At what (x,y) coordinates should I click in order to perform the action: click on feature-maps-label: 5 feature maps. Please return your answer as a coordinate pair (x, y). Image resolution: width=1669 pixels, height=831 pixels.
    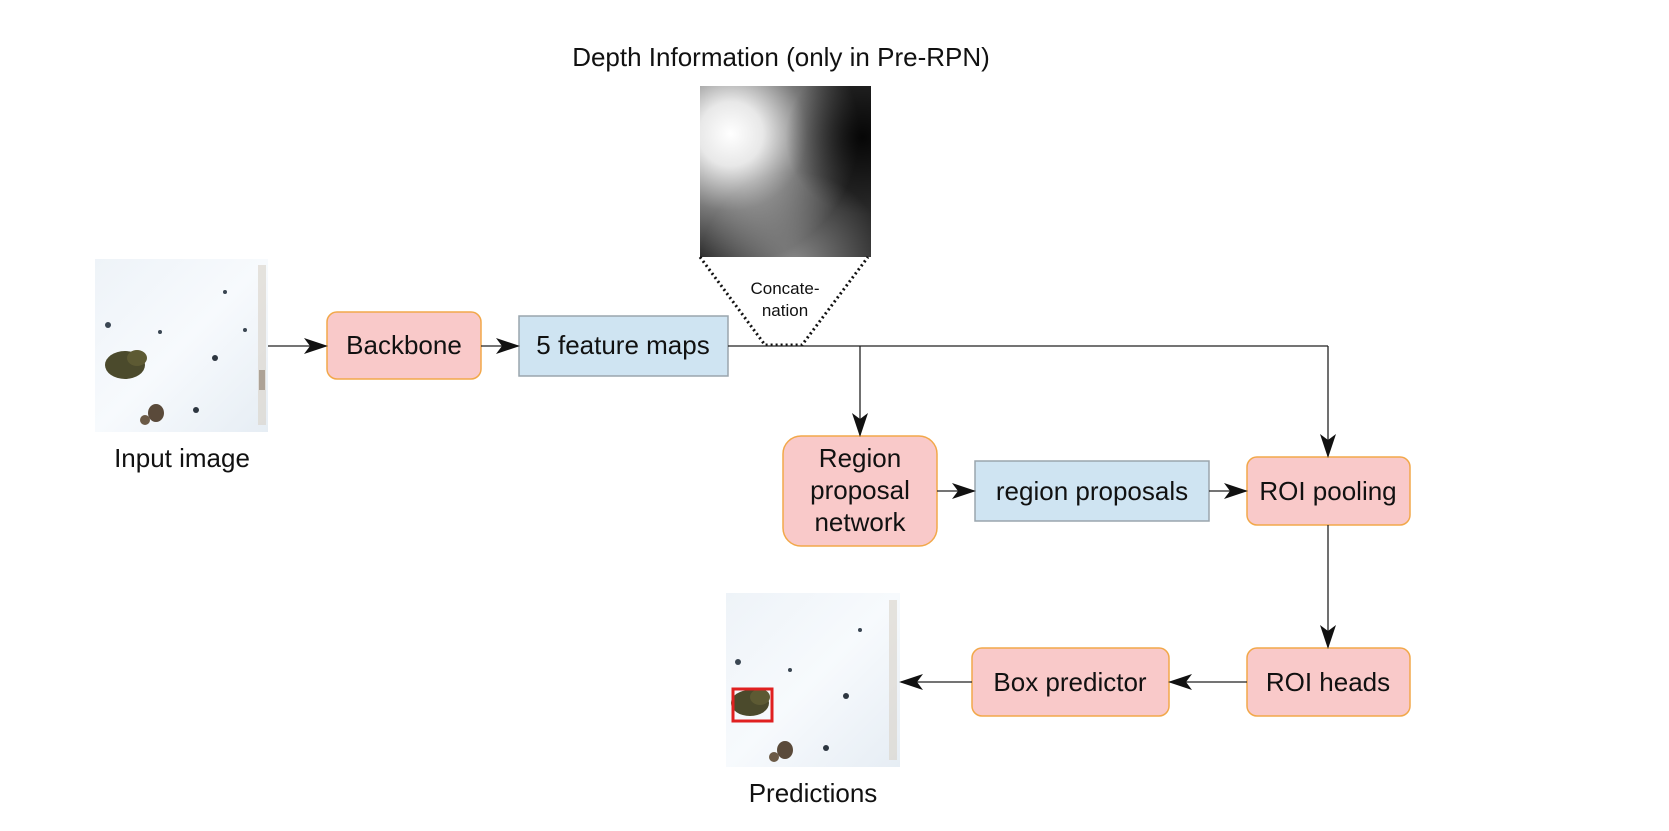
    Looking at the image, I should click on (622, 345).